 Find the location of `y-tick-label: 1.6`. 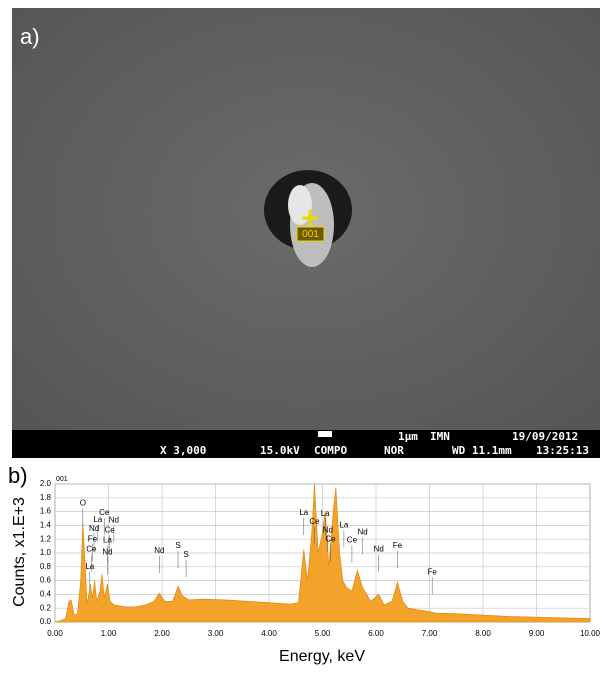

y-tick-label: 1.6 is located at coordinates (46, 511).